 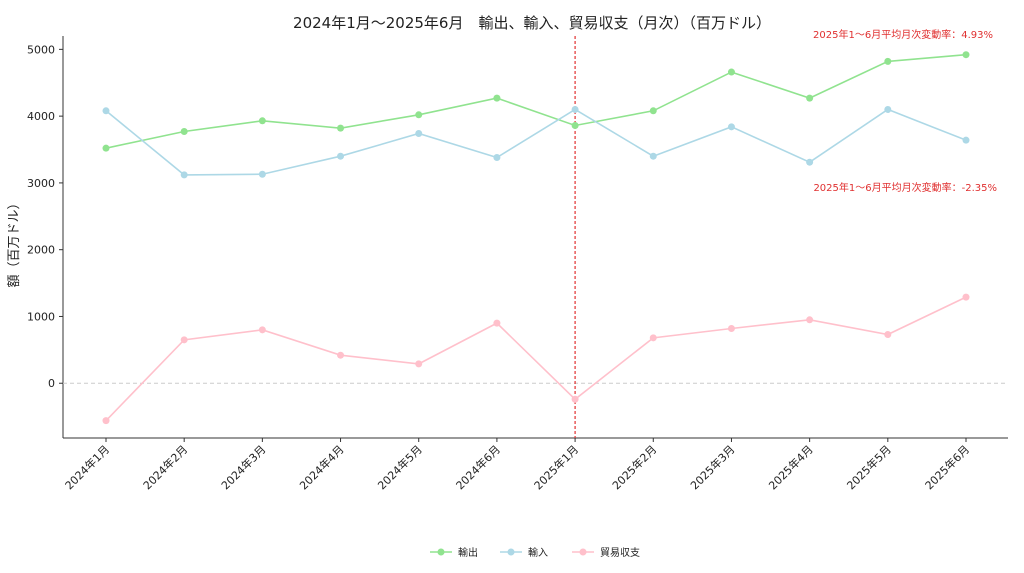 I want to click on x-tick-label: 2025年1月, so click(x=556, y=467).